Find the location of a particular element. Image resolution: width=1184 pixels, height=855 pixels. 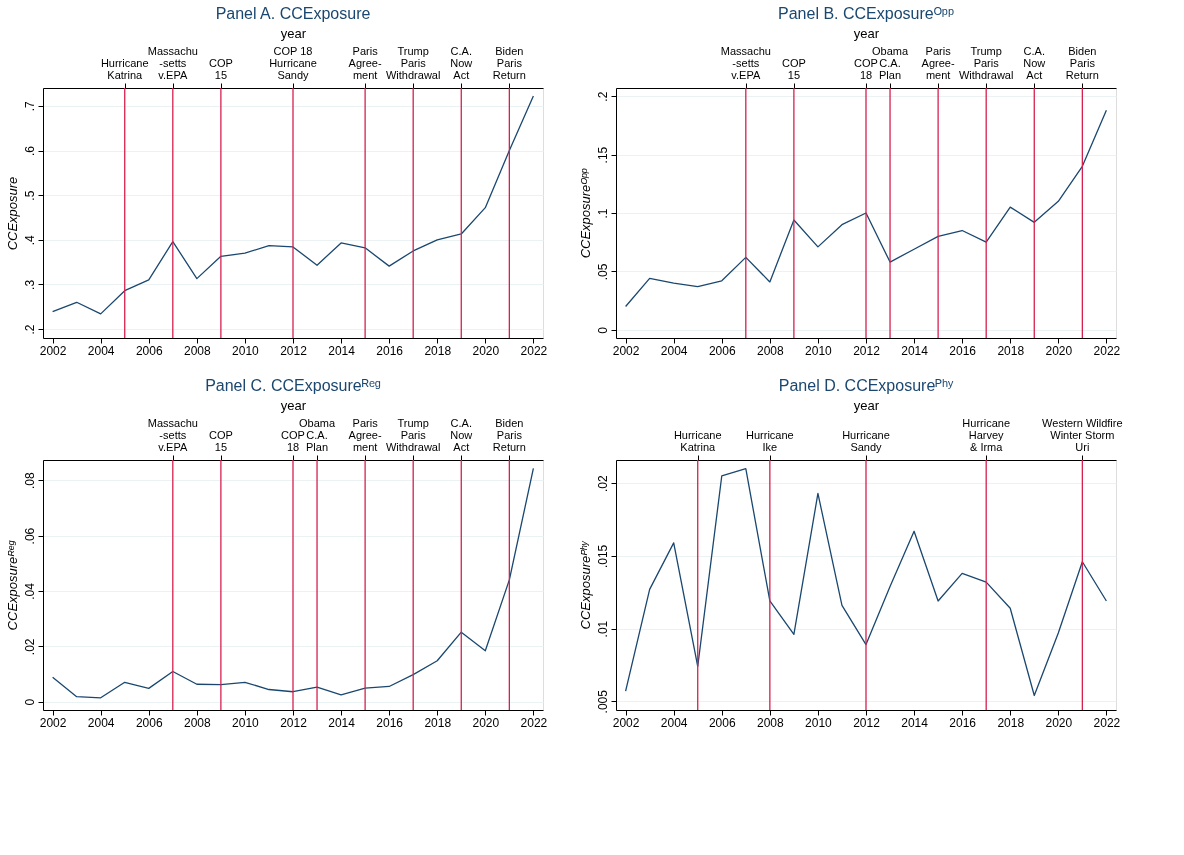

ref-line-label: Hurricane Harvey & Irma is located at coordinates (986, 435).